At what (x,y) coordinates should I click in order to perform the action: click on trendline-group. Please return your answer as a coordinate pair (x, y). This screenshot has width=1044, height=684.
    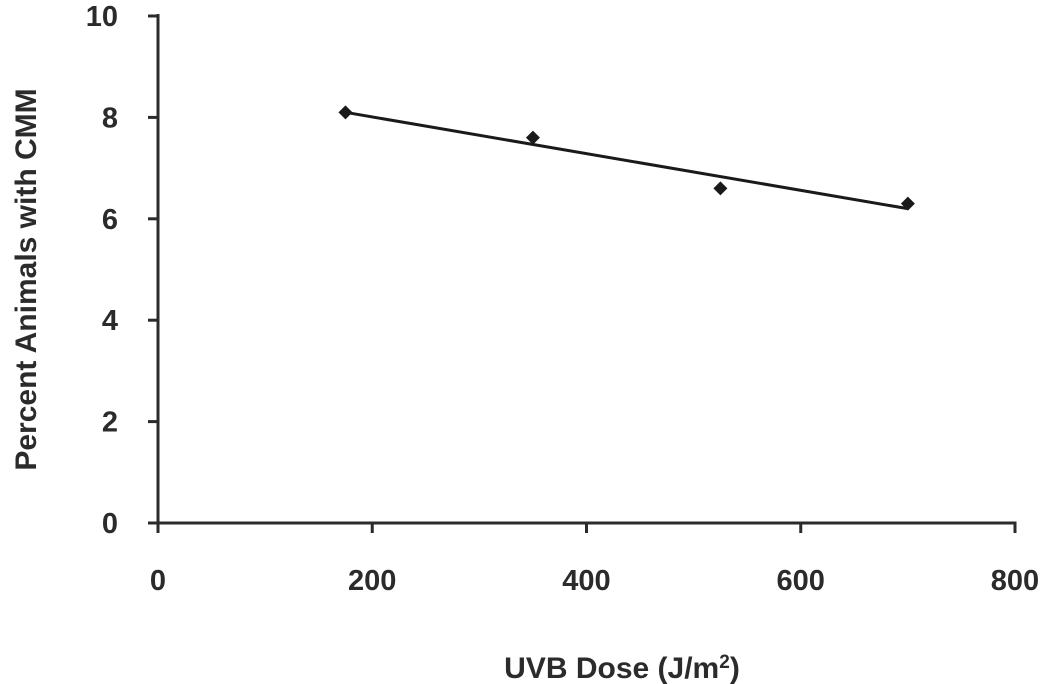
    Looking at the image, I should click on (627, 160).